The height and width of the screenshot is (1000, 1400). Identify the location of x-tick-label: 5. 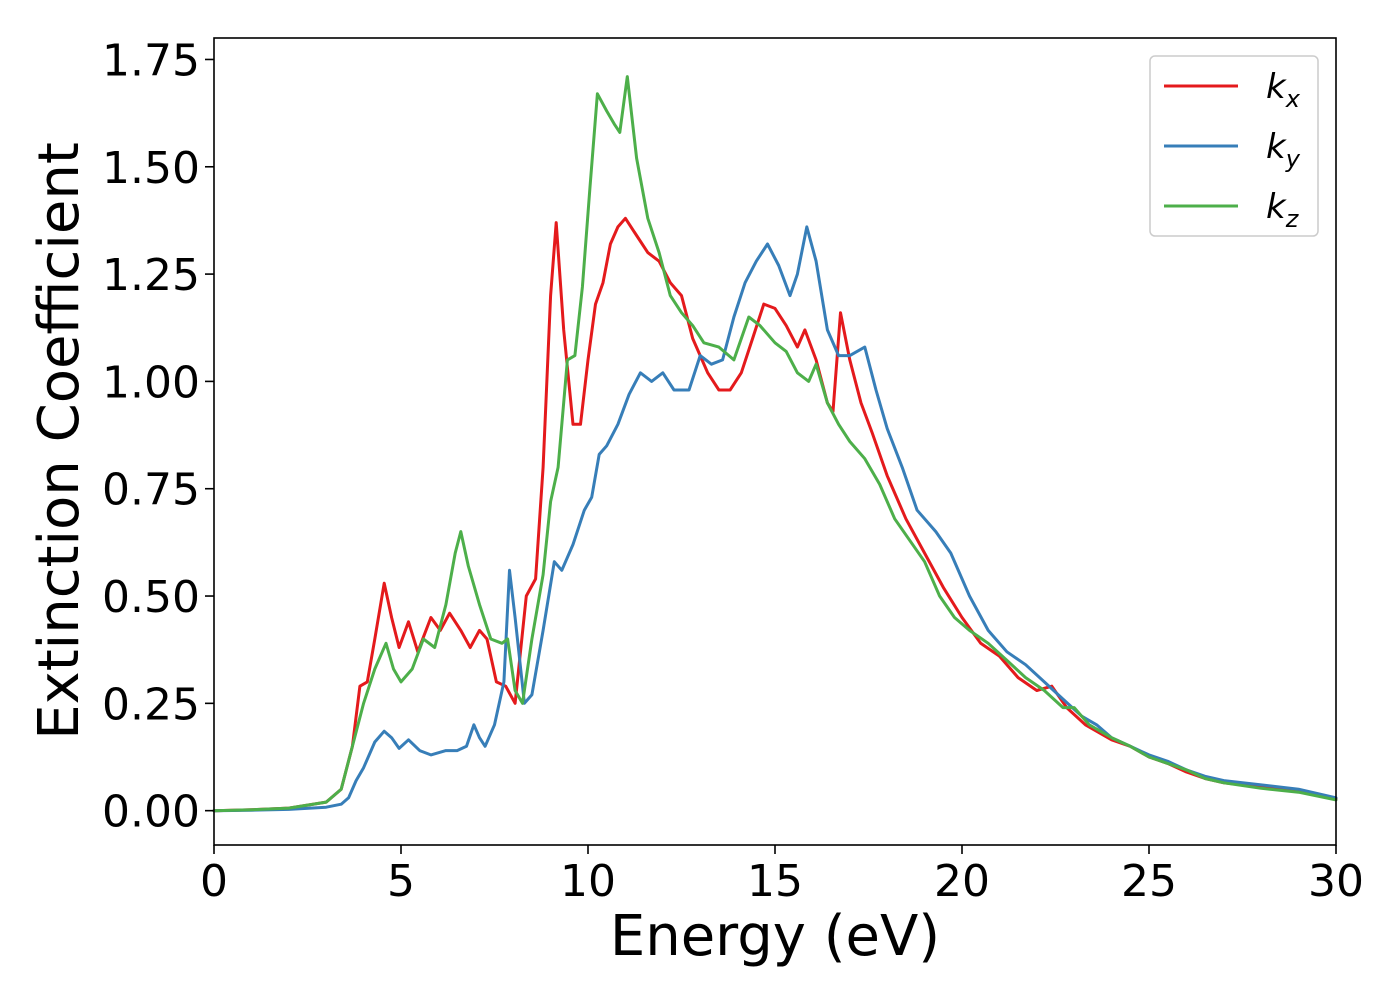
(401, 881).